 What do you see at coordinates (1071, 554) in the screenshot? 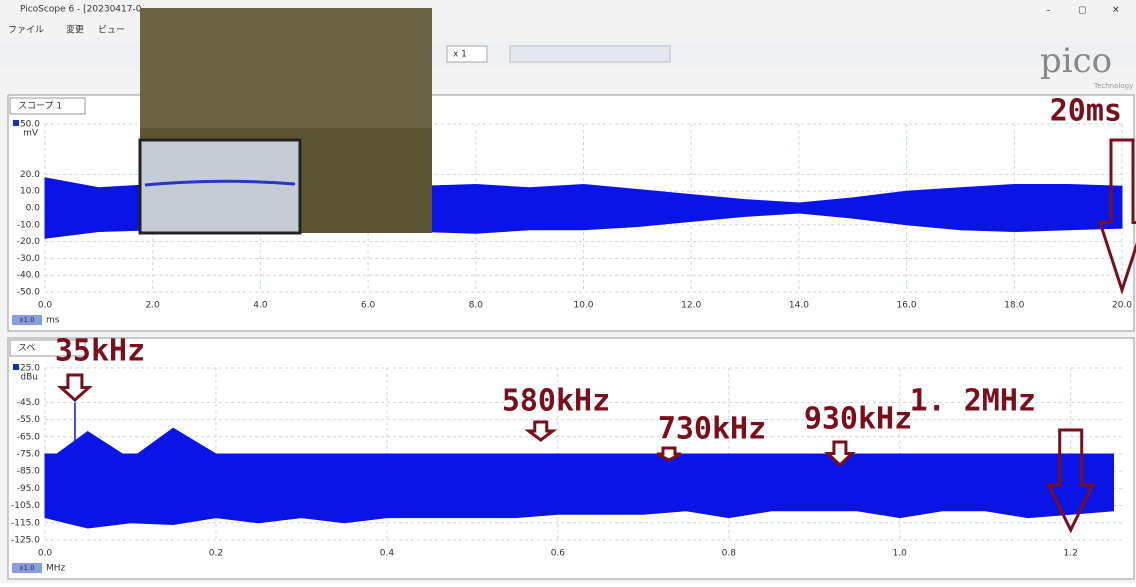
I see `x-tick-label: 1.2` at bounding box center [1071, 554].